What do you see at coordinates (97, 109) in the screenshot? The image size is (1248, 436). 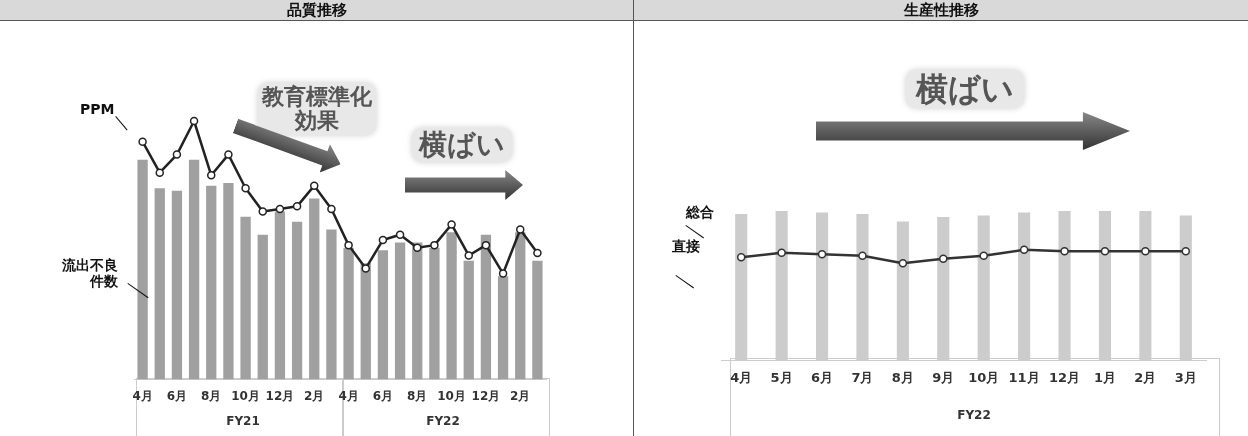 I see `text: PPM` at bounding box center [97, 109].